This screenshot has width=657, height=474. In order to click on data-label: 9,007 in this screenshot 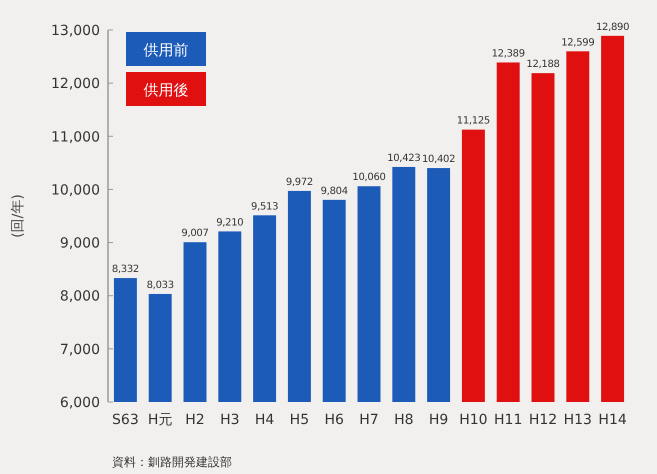, I will do `click(195, 234)`.